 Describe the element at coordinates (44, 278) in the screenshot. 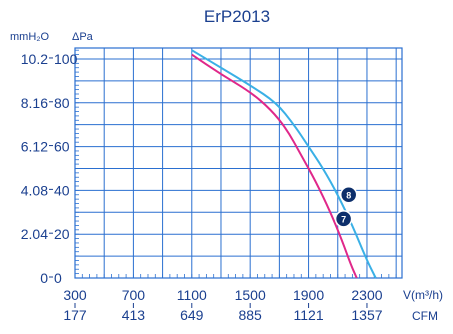

I see `y-tick-mmh2o: 0` at that location.